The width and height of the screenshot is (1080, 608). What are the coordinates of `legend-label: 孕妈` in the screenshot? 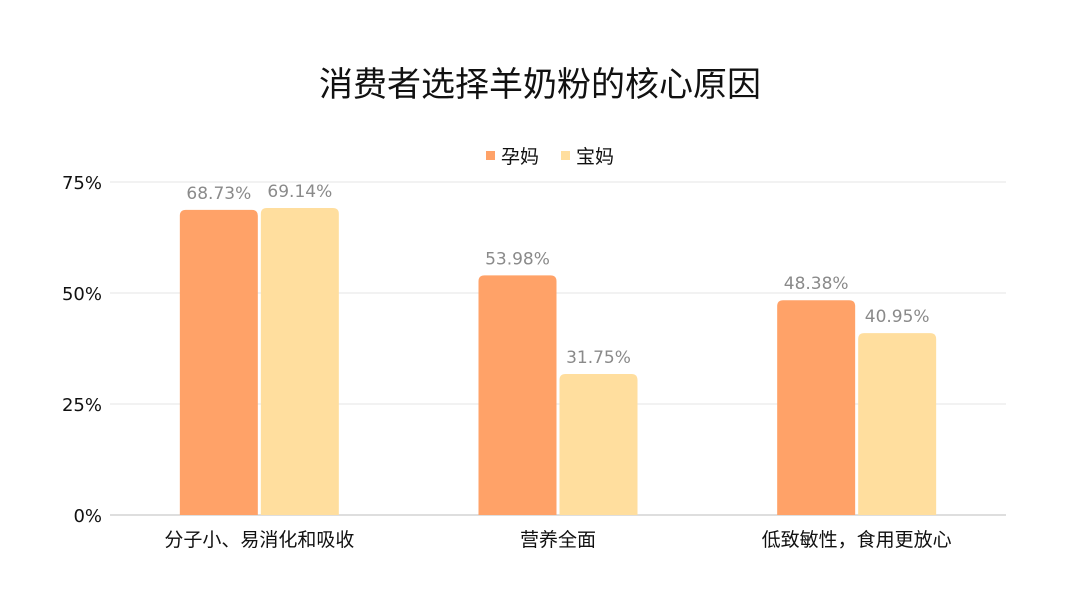 It's located at (520, 157).